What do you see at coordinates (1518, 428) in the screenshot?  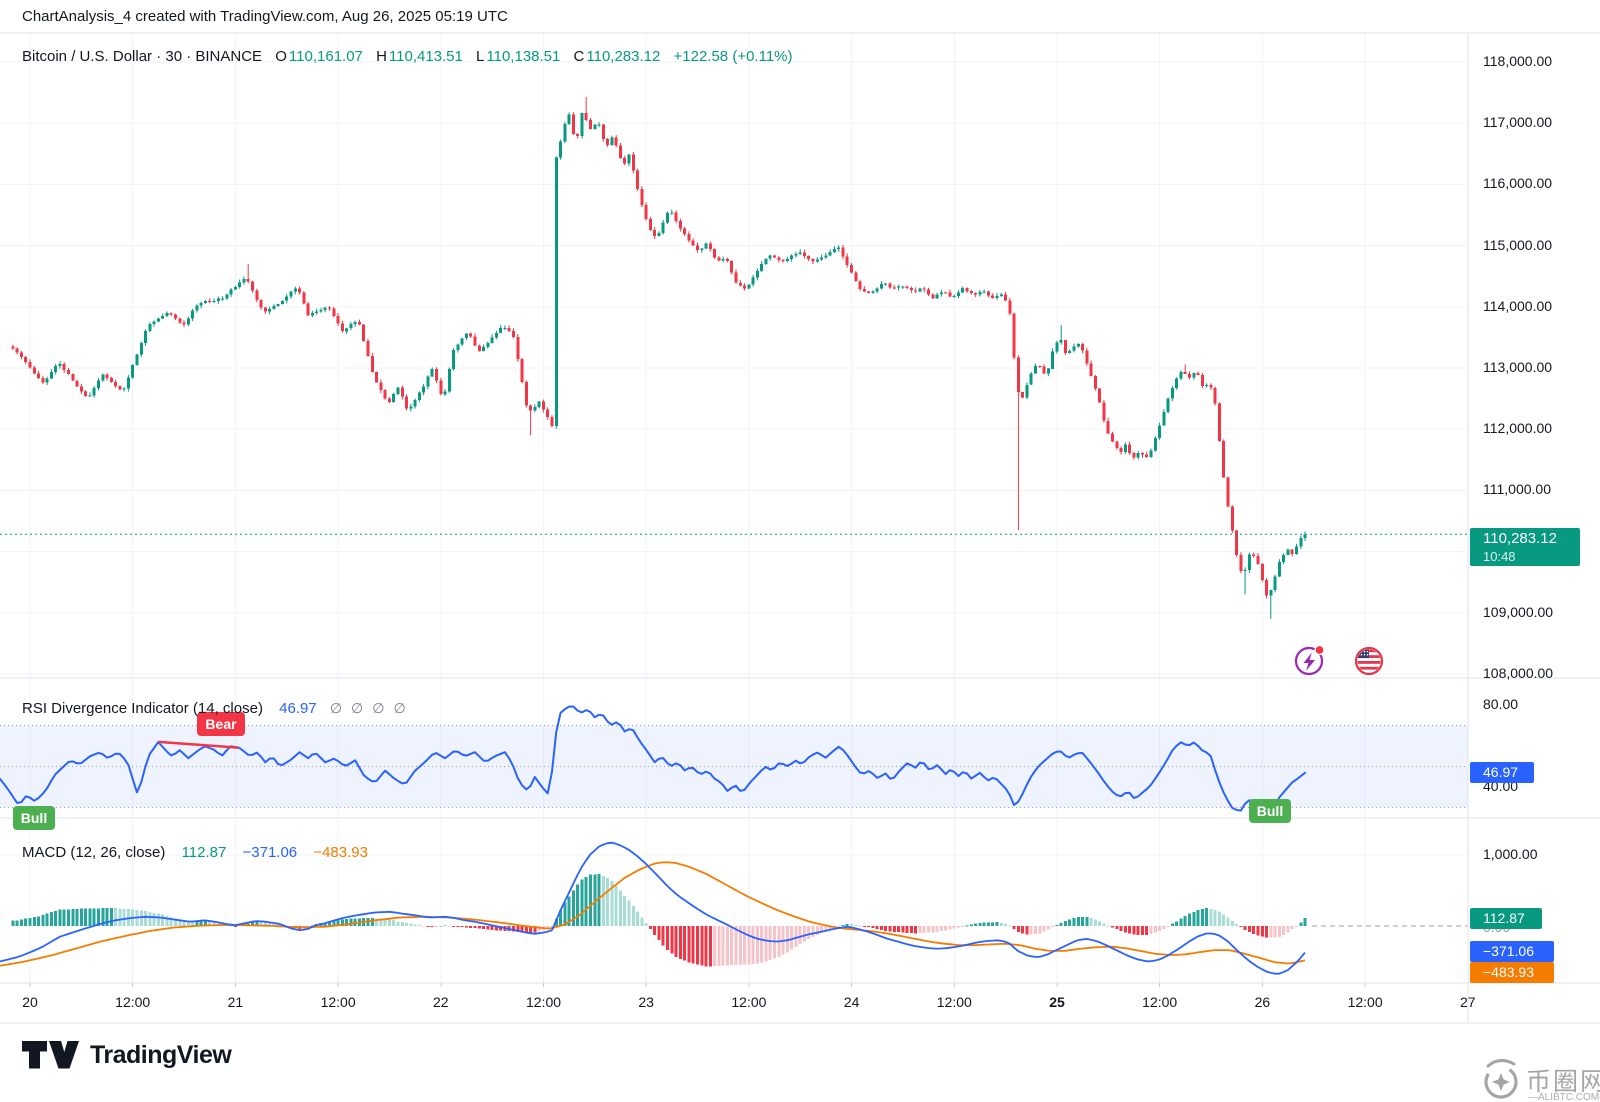 I see `price-tick-label: 112,000.00` at bounding box center [1518, 428].